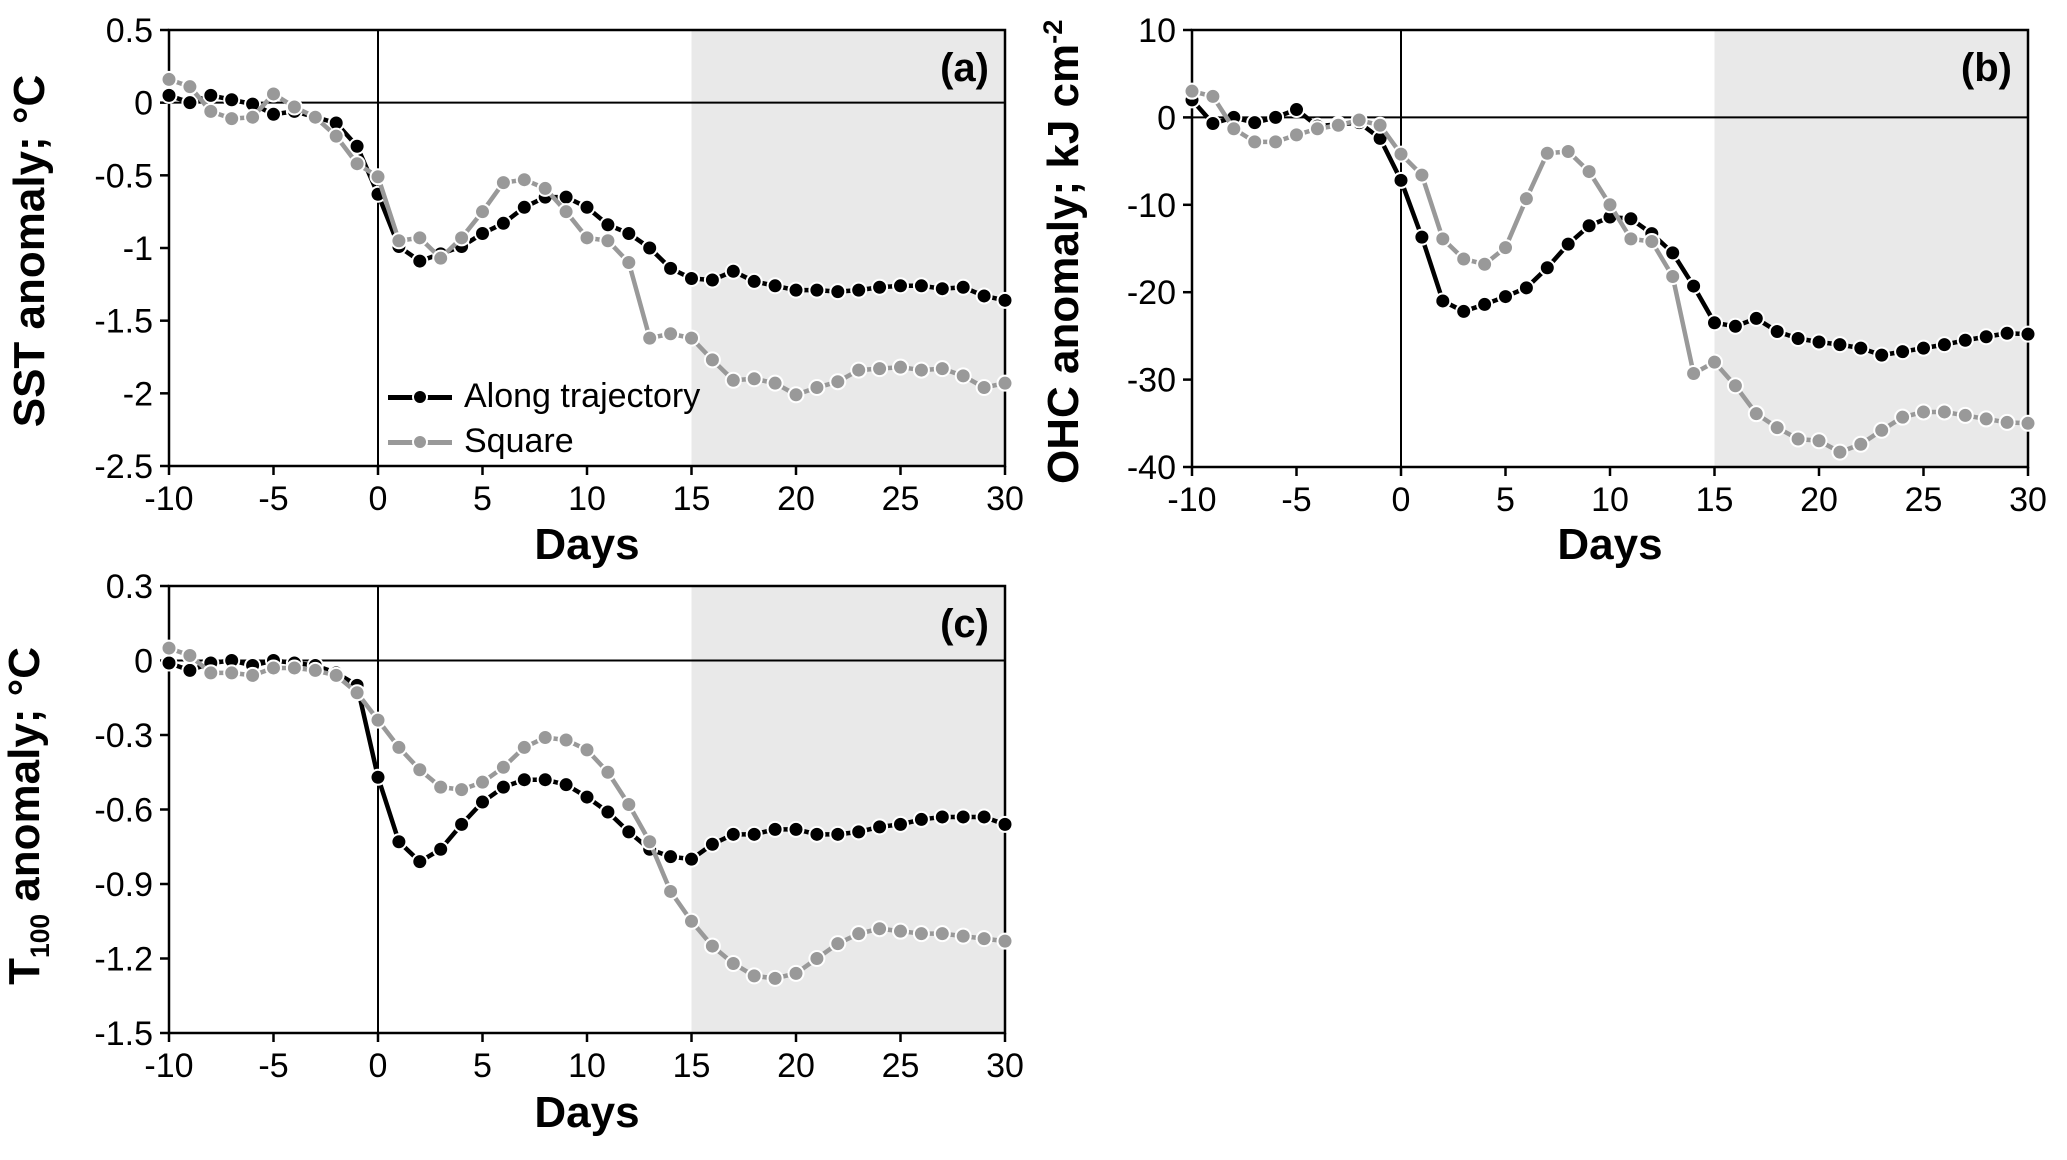  Describe the element at coordinates (30, 251) in the screenshot. I see `panel-a-y-axis-title: SST anomaly; °C` at that location.